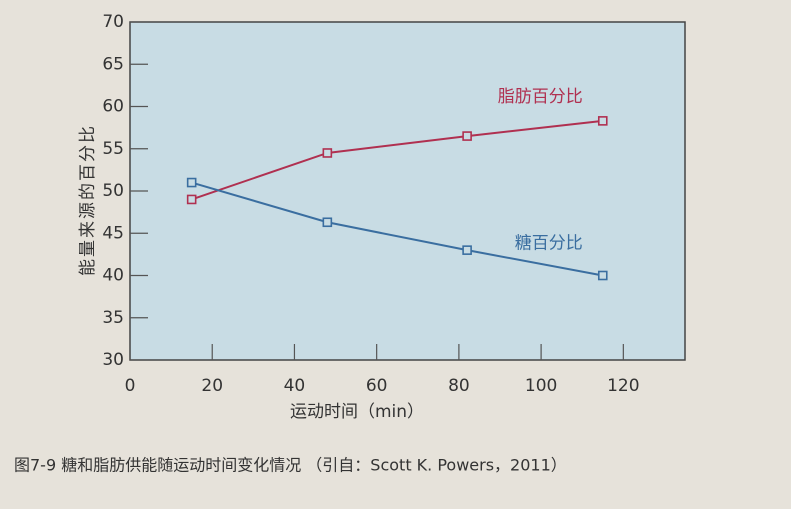  Describe the element at coordinates (377, 386) in the screenshot. I see `x-tick-label: 60` at that location.